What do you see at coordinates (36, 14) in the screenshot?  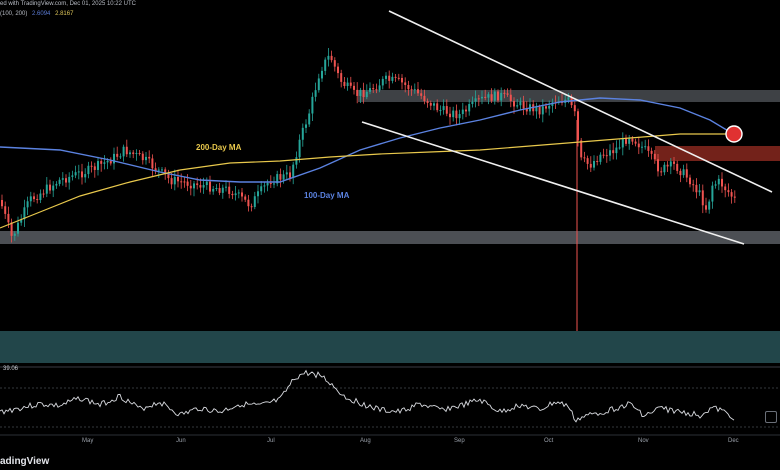 I see `ma-legend: (100, 200) 2.6094 2.8167` at bounding box center [36, 14].